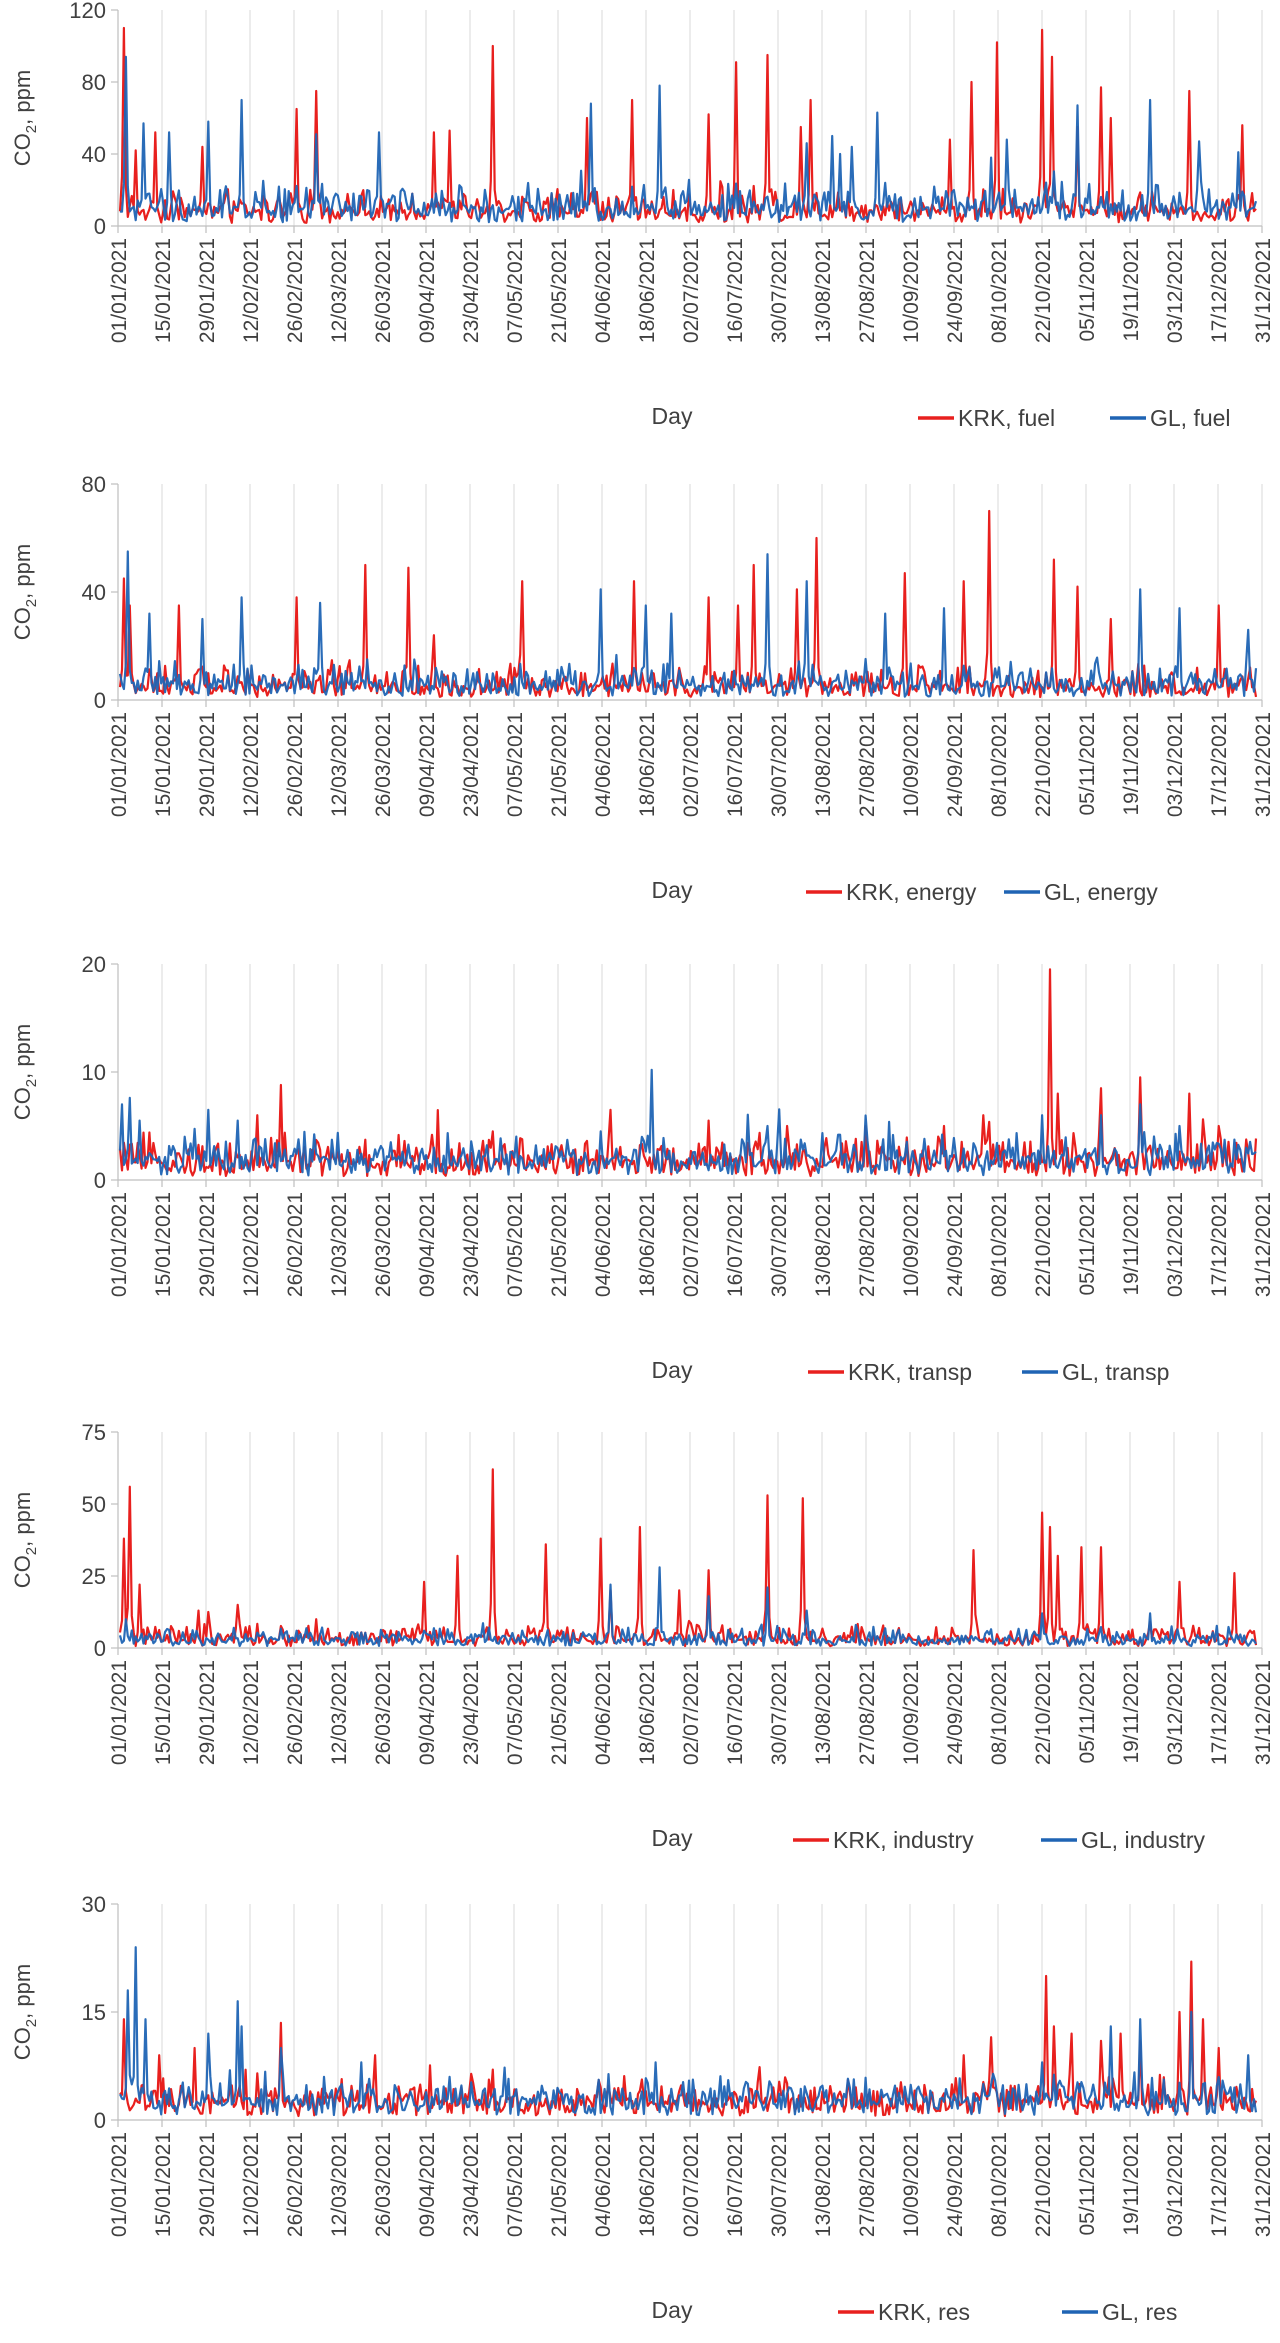  I want to click on series-line-gl-industry, so click(687, 1607).